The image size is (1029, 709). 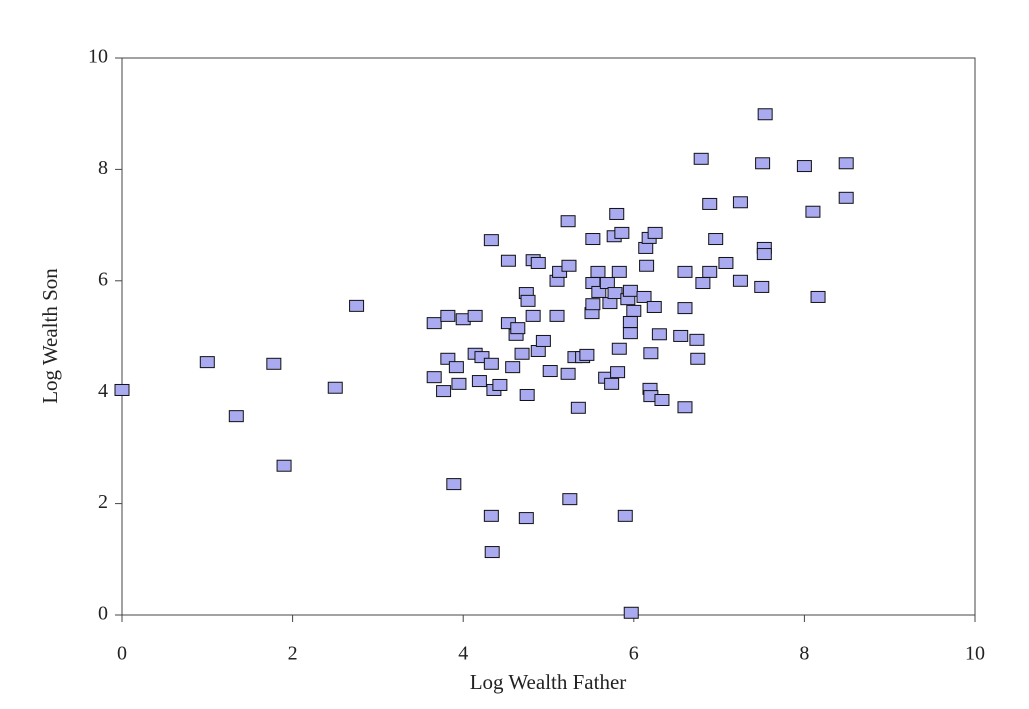 I want to click on x-tick-label: 10, so click(x=975, y=654).